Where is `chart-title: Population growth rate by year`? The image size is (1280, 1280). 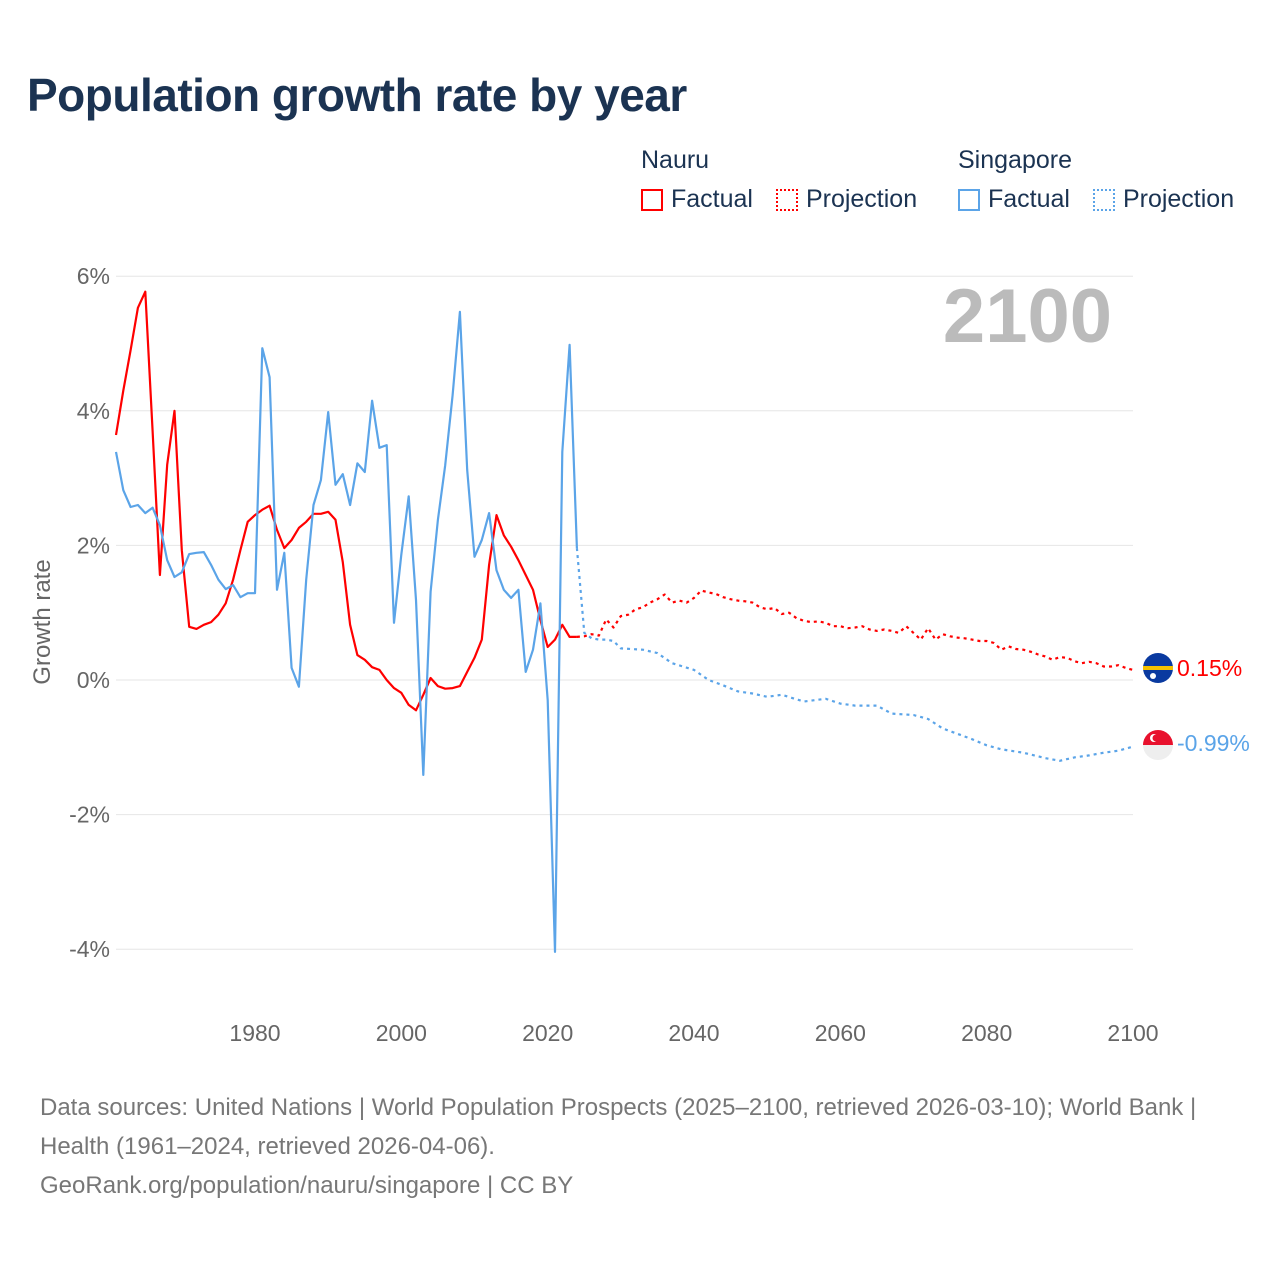
chart-title: Population growth rate by year is located at coordinates (357, 95).